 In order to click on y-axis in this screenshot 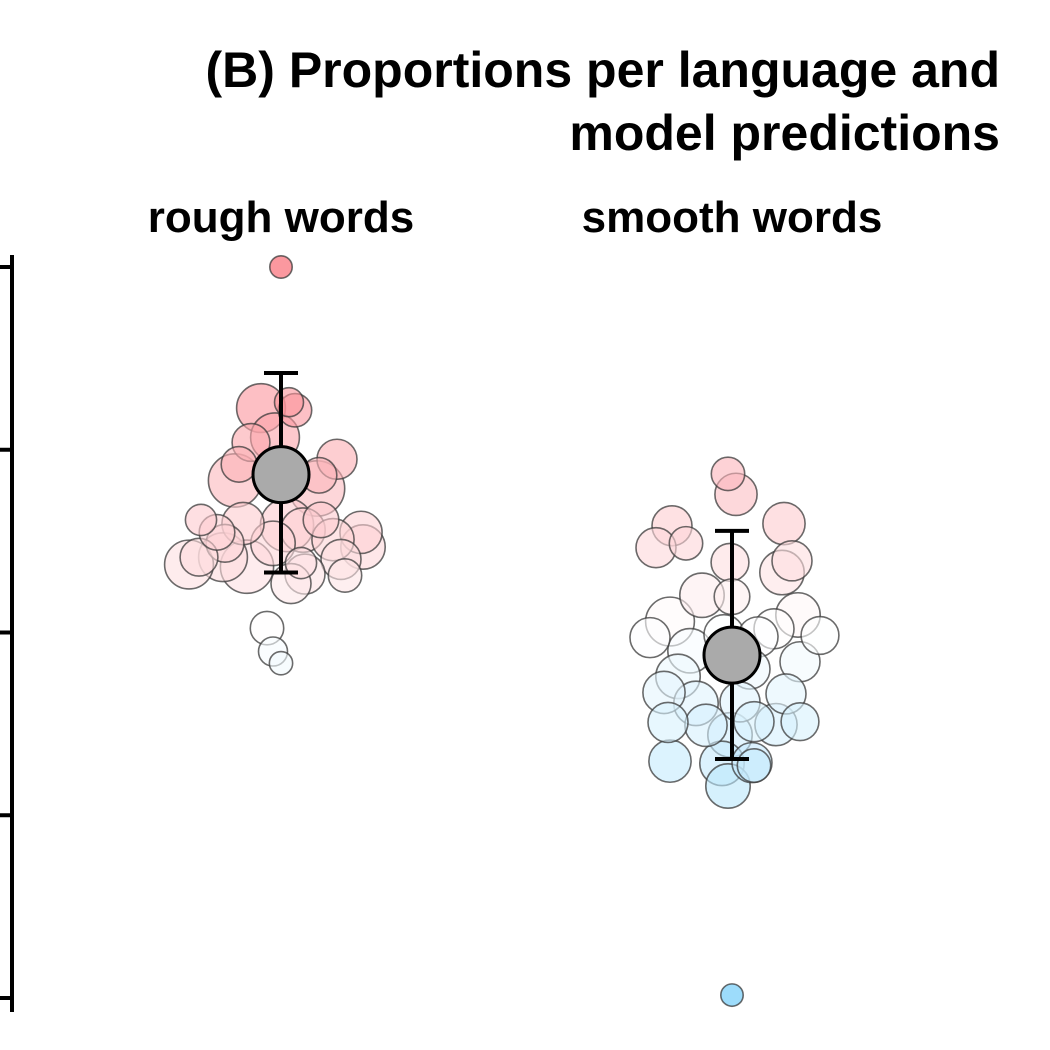, I will do `click(7, 633)`.